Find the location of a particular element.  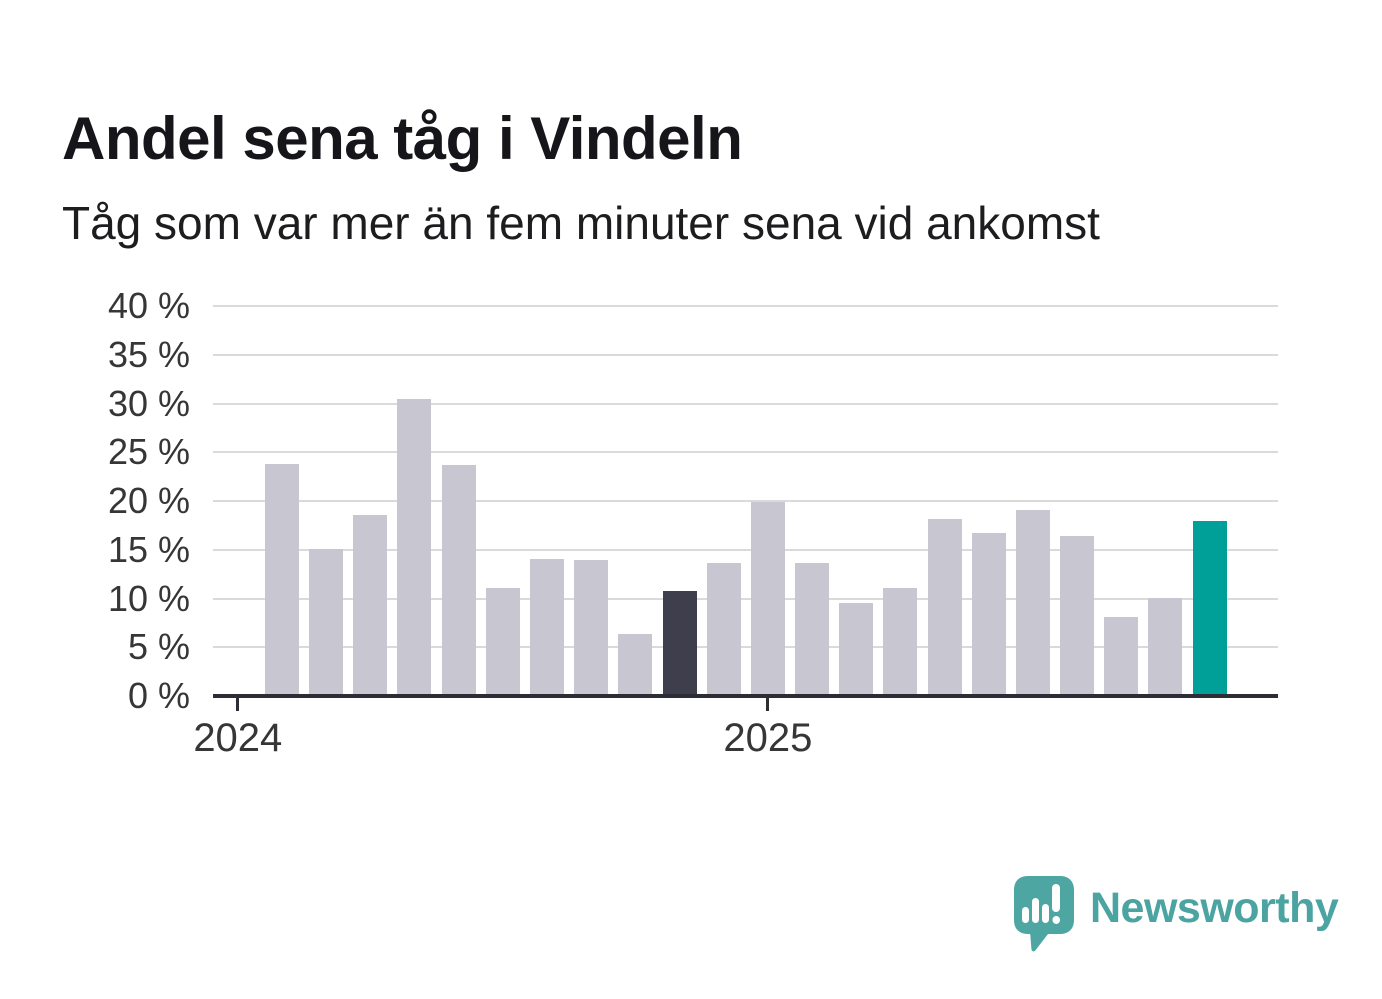

newsworthy-logo: Newsworthy is located at coordinates (1175, 914).